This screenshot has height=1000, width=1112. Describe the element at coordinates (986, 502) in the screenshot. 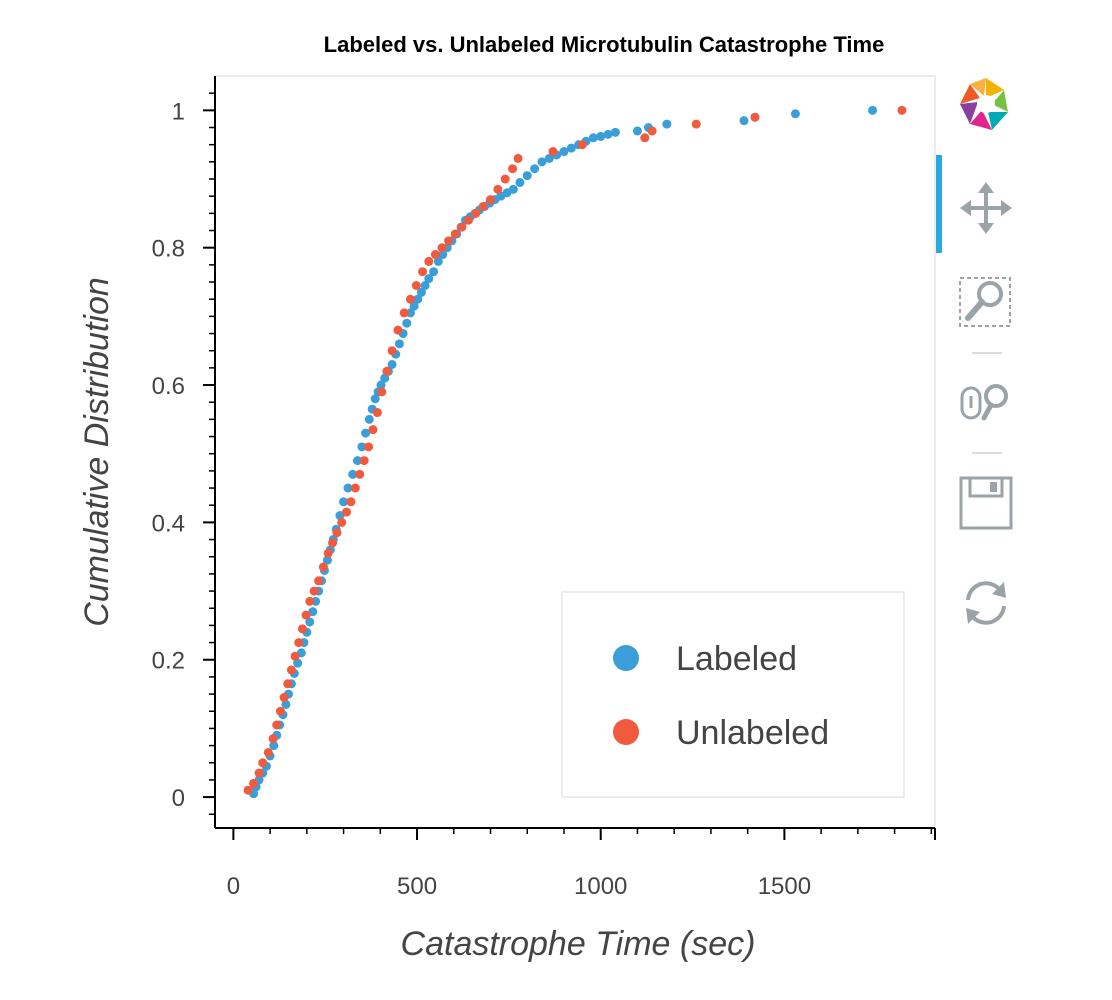

I see `save-icon` at that location.